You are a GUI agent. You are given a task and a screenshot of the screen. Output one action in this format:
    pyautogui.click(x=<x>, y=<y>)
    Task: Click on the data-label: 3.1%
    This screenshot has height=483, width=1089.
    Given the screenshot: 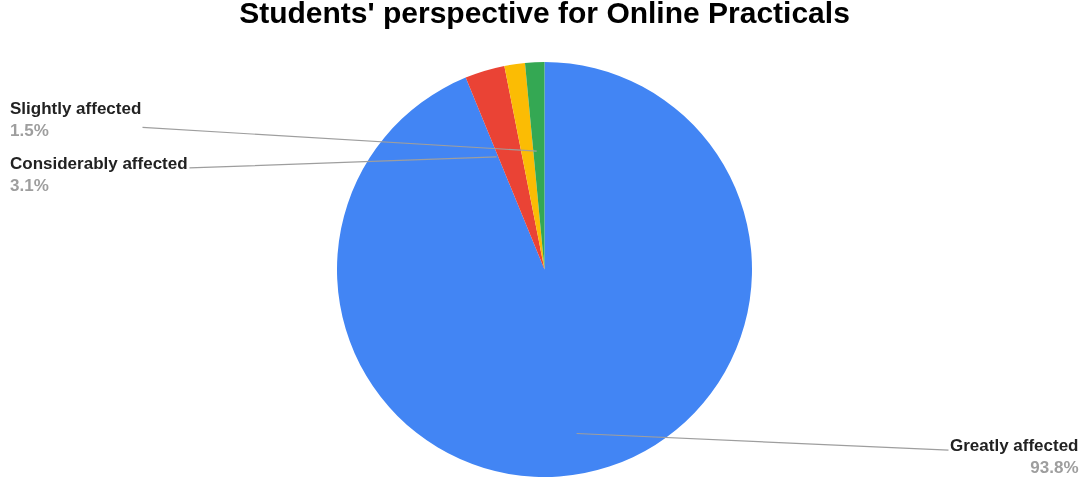 What is the action you would take?
    pyautogui.click(x=29, y=186)
    